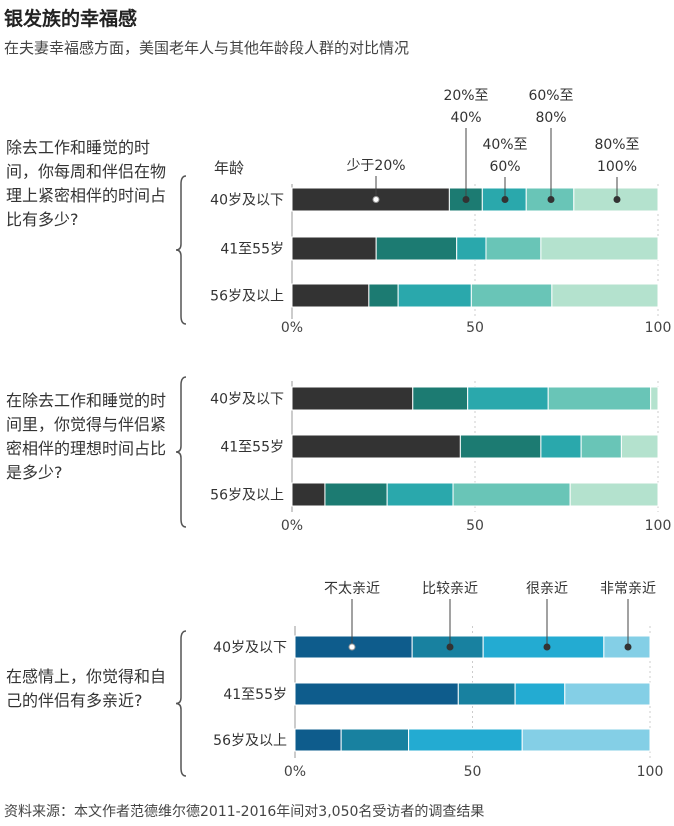 This screenshot has height=826, width=674. Describe the element at coordinates (658, 328) in the screenshot. I see `x-tick-label-1-2: 100` at that location.